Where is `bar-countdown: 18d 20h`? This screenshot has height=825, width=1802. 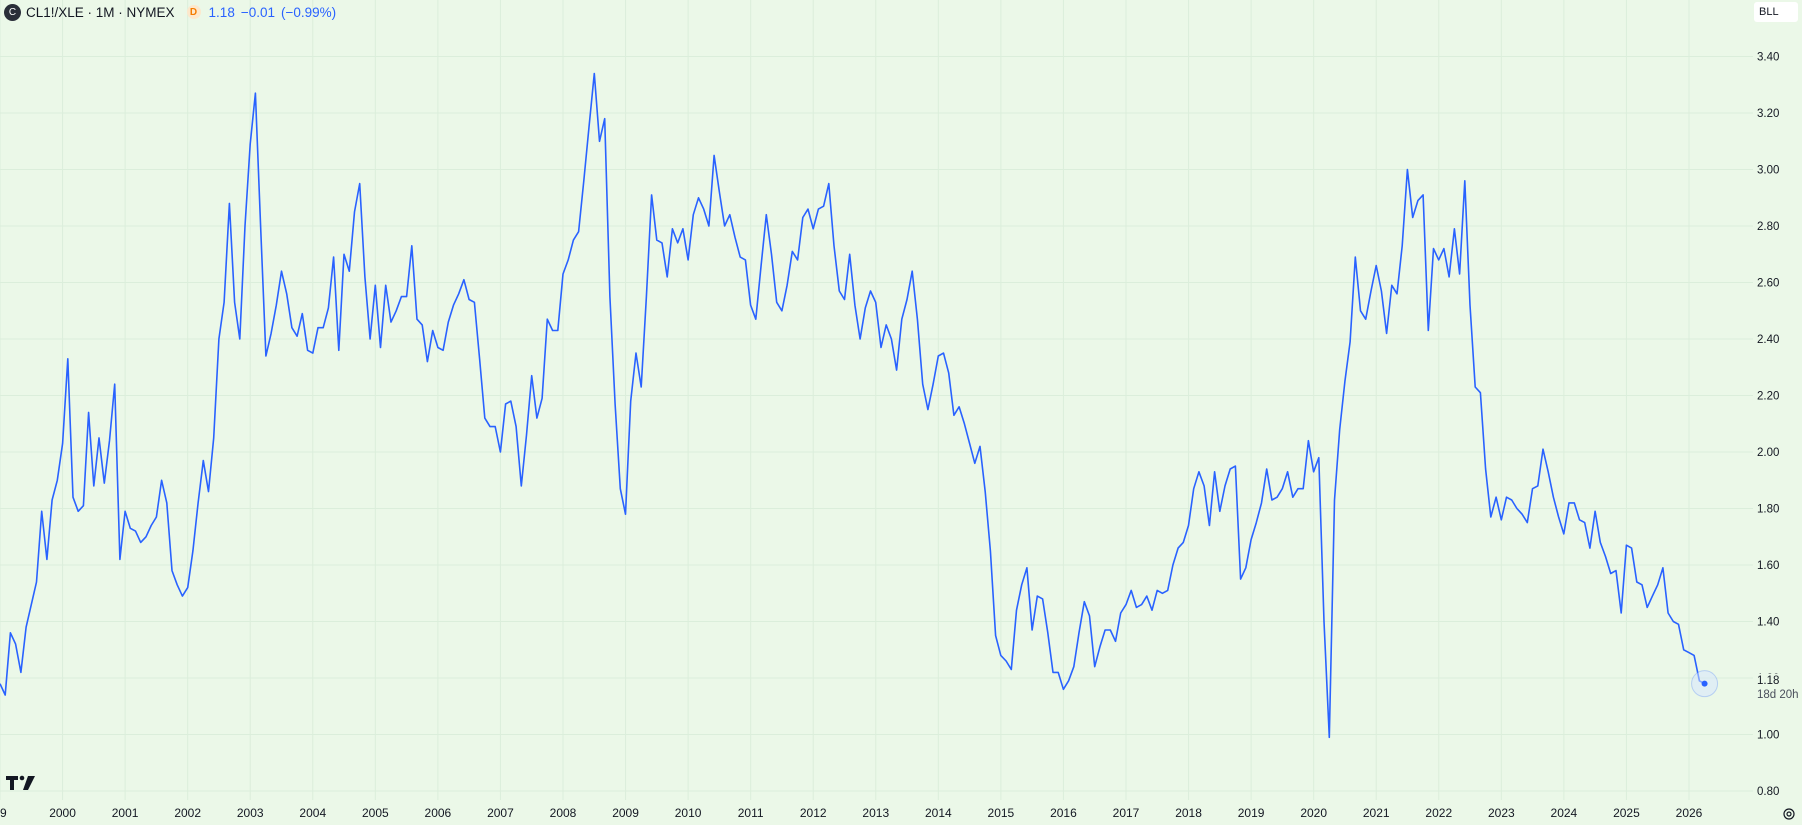 bar-countdown: 18d 20h is located at coordinates (1778, 695).